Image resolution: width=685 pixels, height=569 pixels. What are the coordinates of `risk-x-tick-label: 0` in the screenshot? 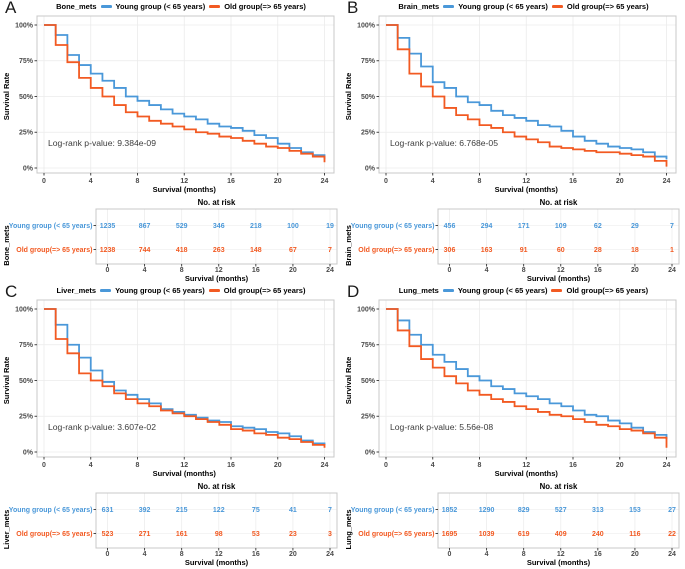 It's located at (450, 554).